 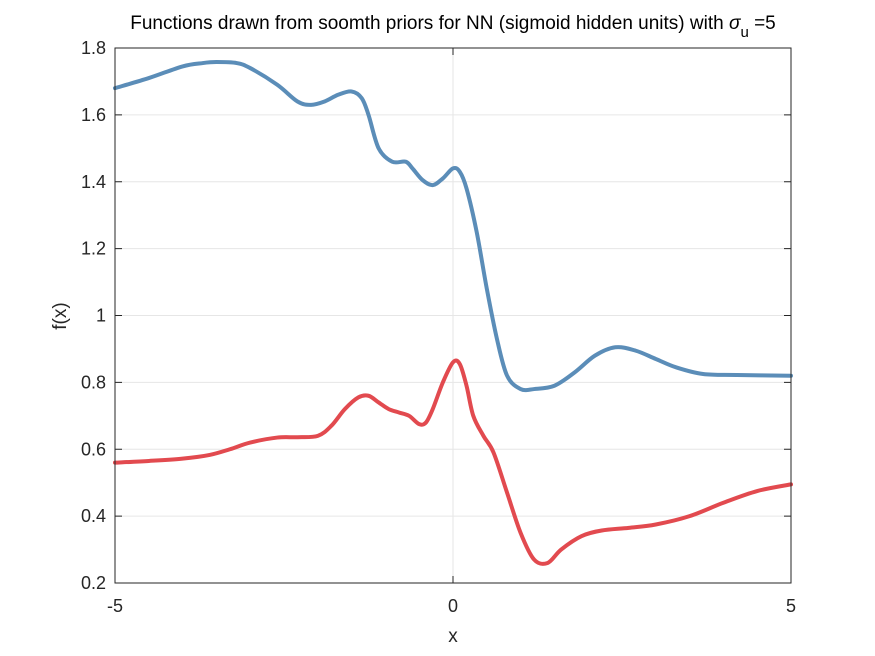 I want to click on y-tick-label: 1.6, so click(x=93, y=115).